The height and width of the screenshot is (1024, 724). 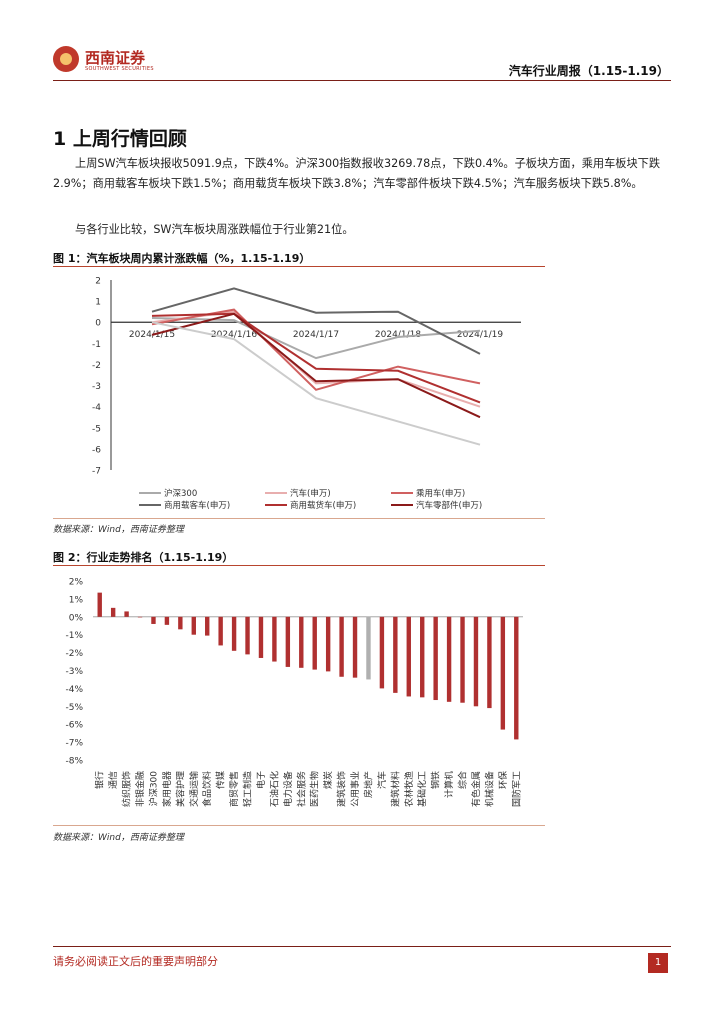 I want to click on category-label: 环保, so click(x=503, y=780).